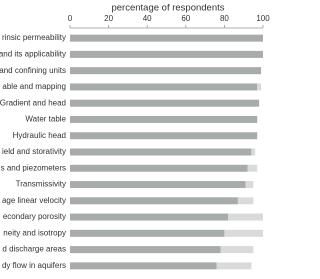 The width and height of the screenshot is (320, 279). I want to click on y-tick-label: neity and isotropy, so click(34, 232).